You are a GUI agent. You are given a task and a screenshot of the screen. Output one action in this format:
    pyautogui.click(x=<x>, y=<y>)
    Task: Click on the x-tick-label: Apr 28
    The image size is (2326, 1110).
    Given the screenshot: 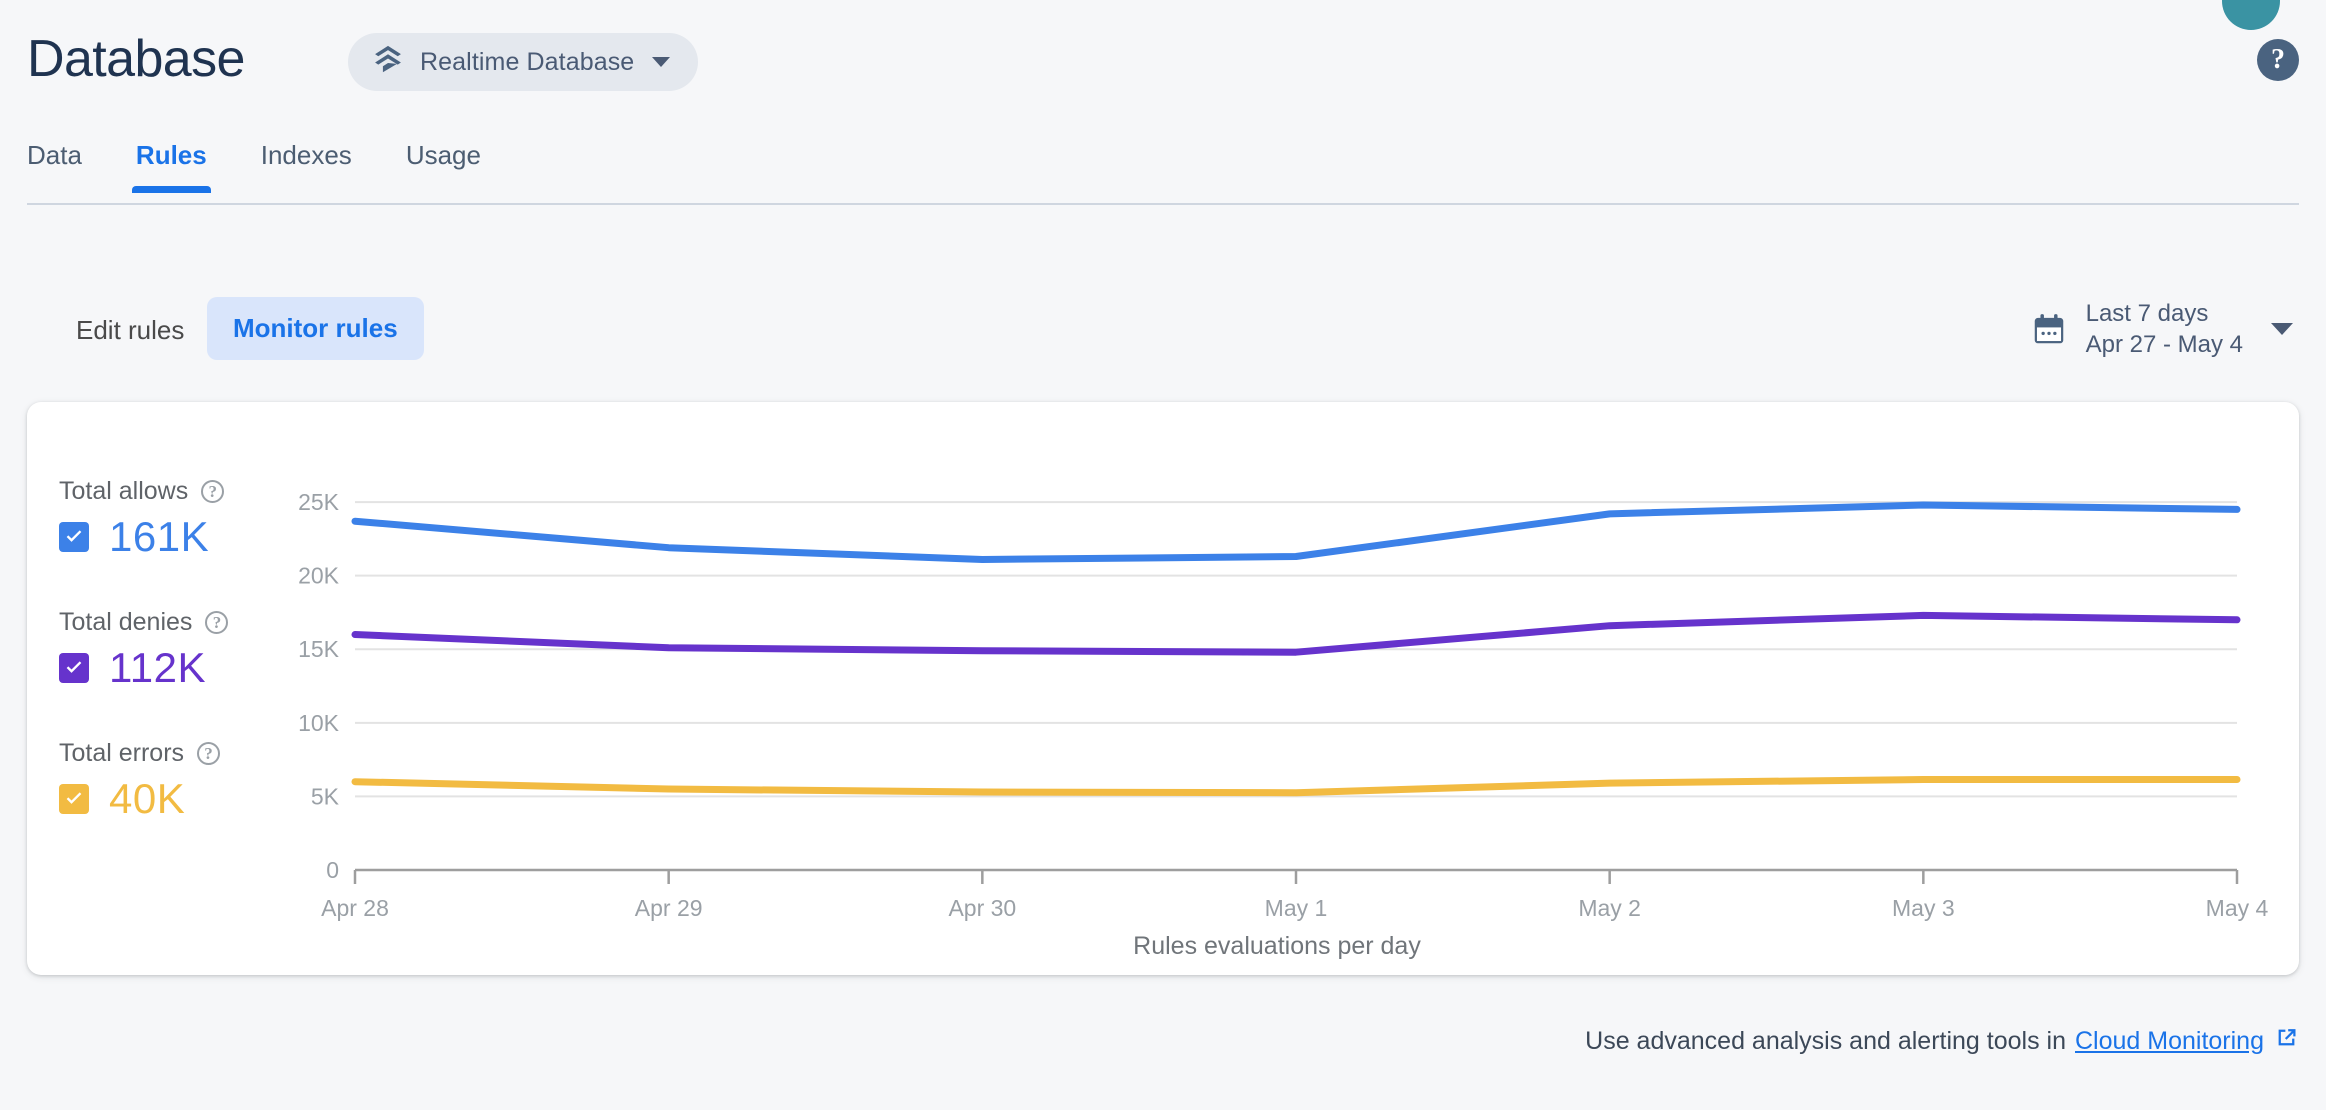 What is the action you would take?
    pyautogui.click(x=355, y=908)
    